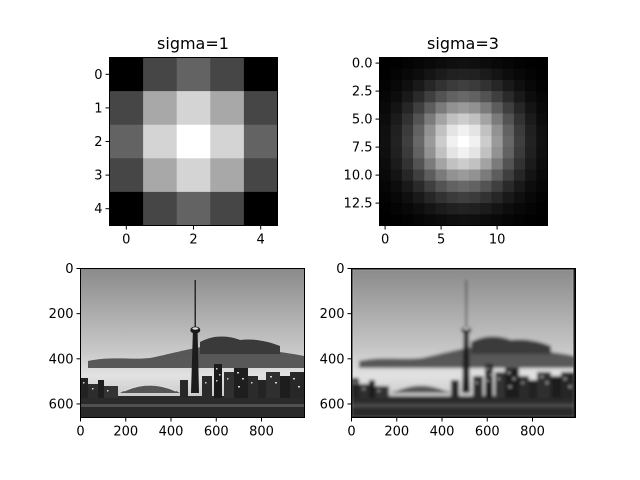 This screenshot has height=480, width=640. Describe the element at coordinates (186, 141) in the screenshot. I see `panel-kernel-sigma1: sigma=1 0 2 4 0 1 2 3 4` at that location.